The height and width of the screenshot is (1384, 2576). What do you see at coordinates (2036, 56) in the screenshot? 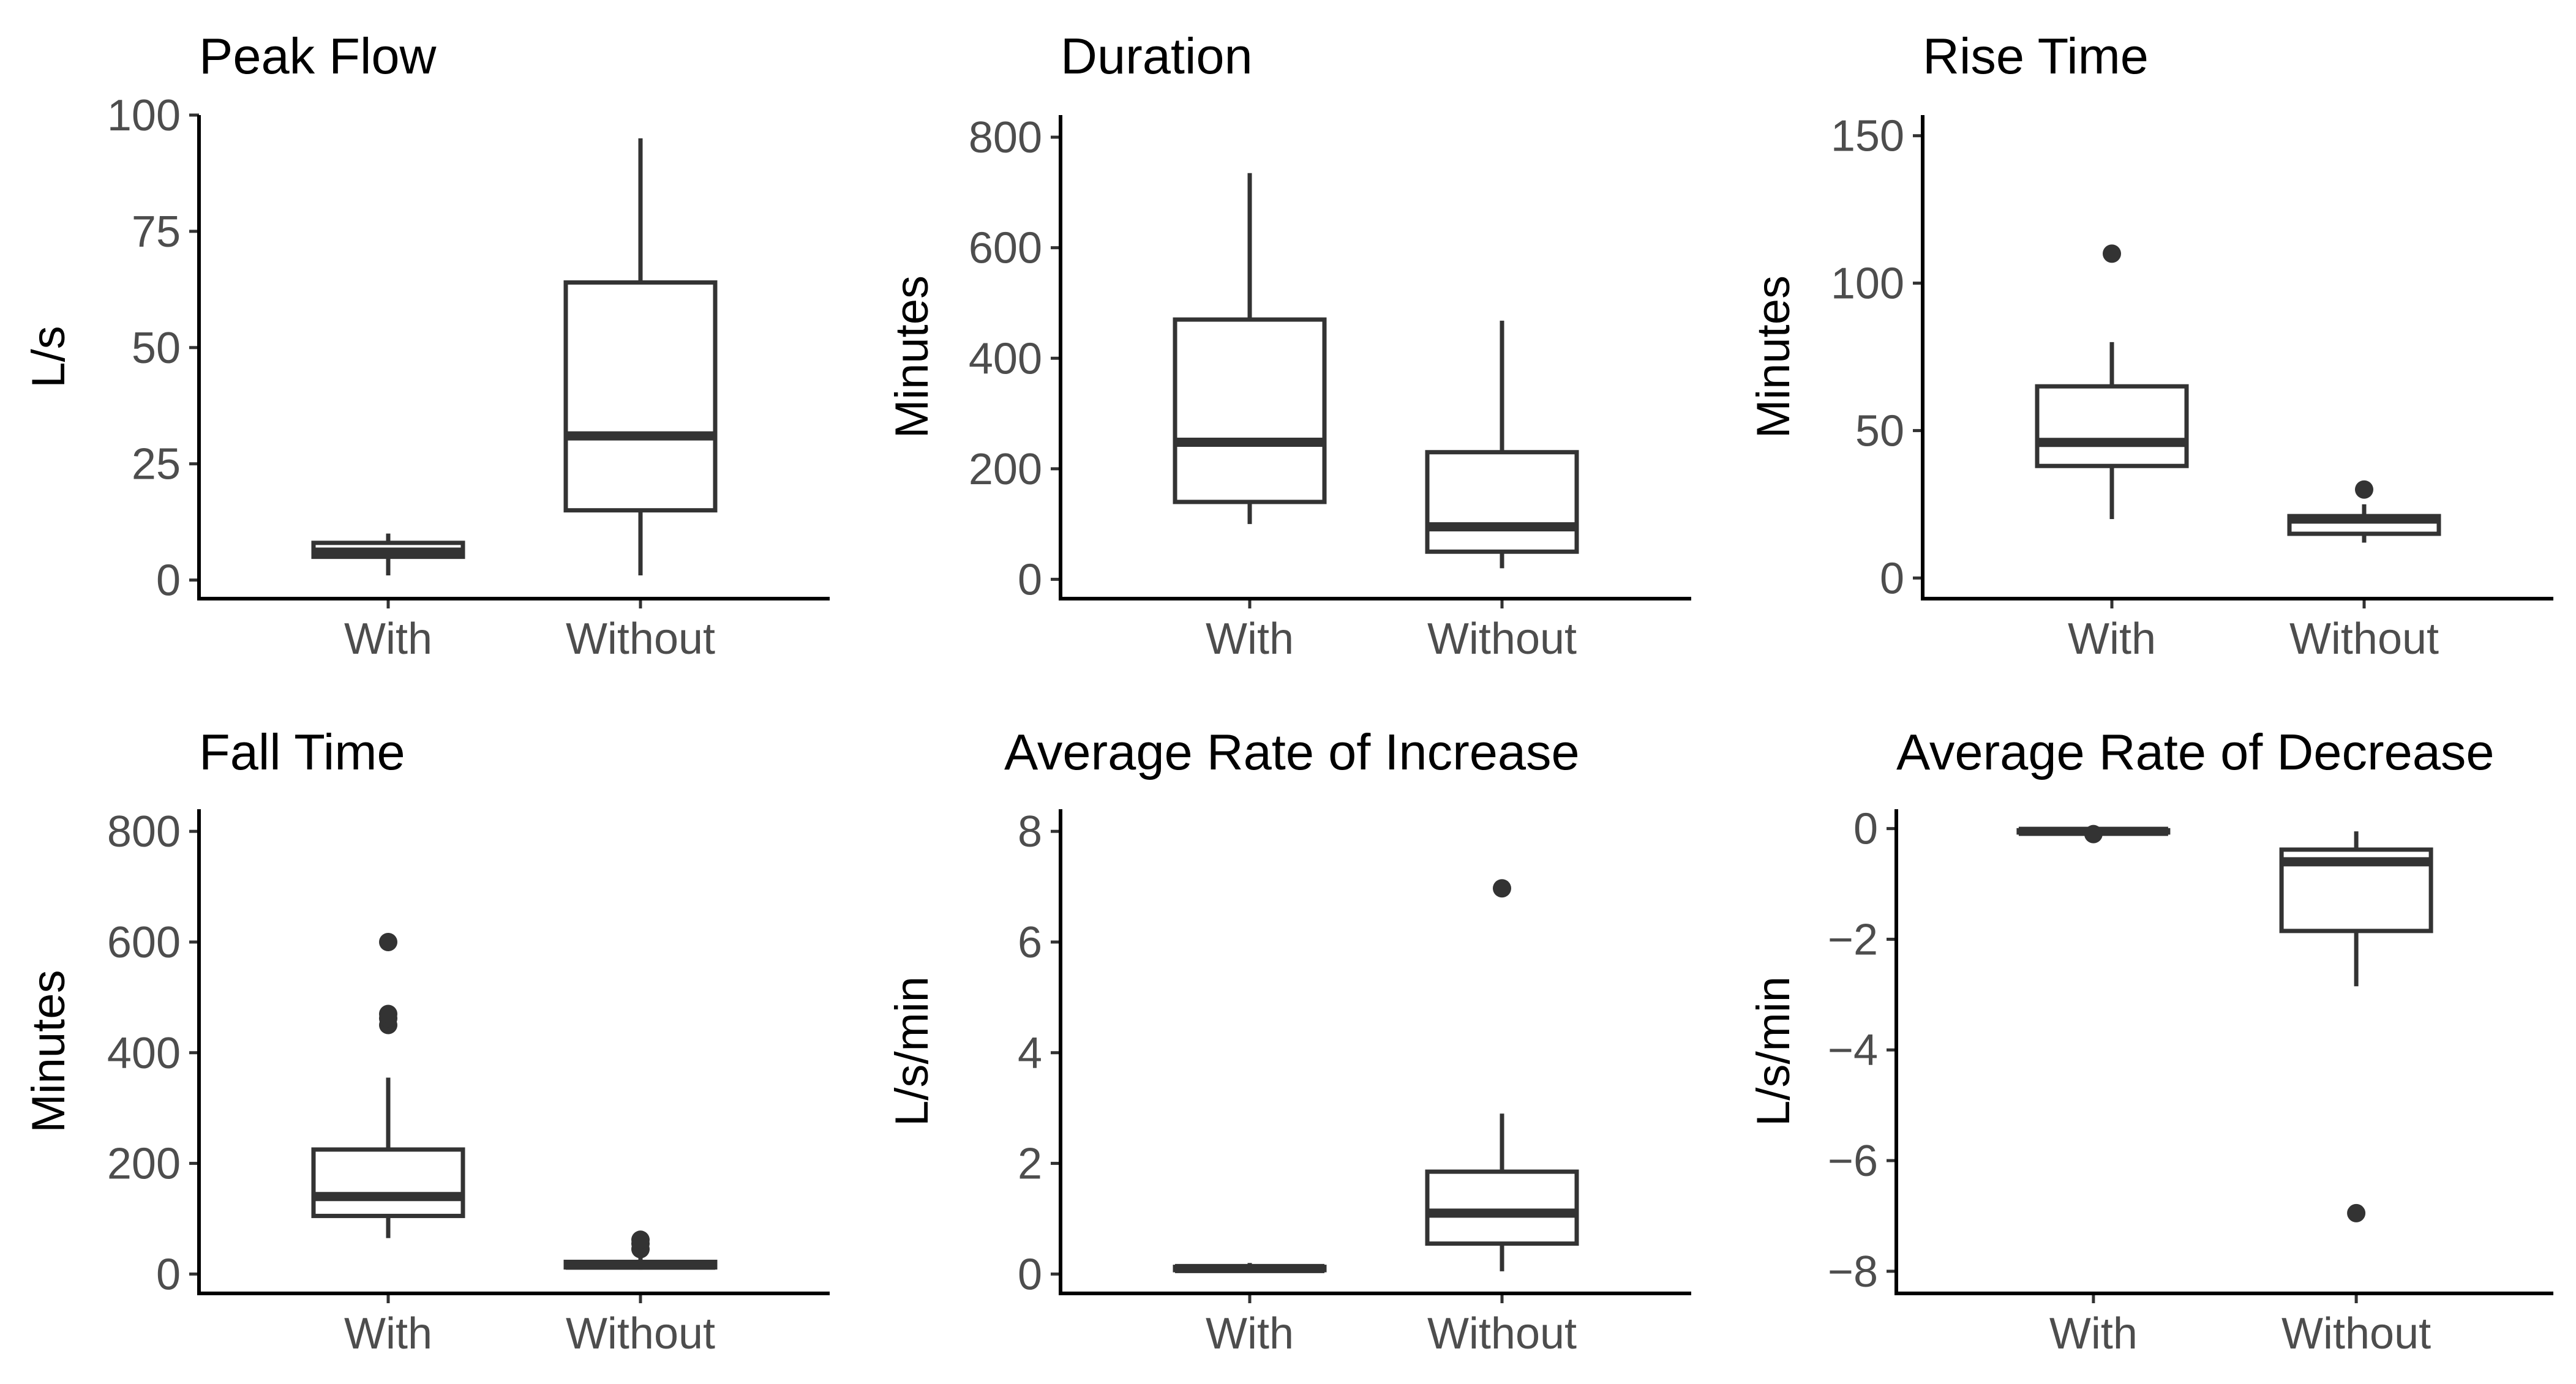
I see `panel-title: Rise Time` at bounding box center [2036, 56].